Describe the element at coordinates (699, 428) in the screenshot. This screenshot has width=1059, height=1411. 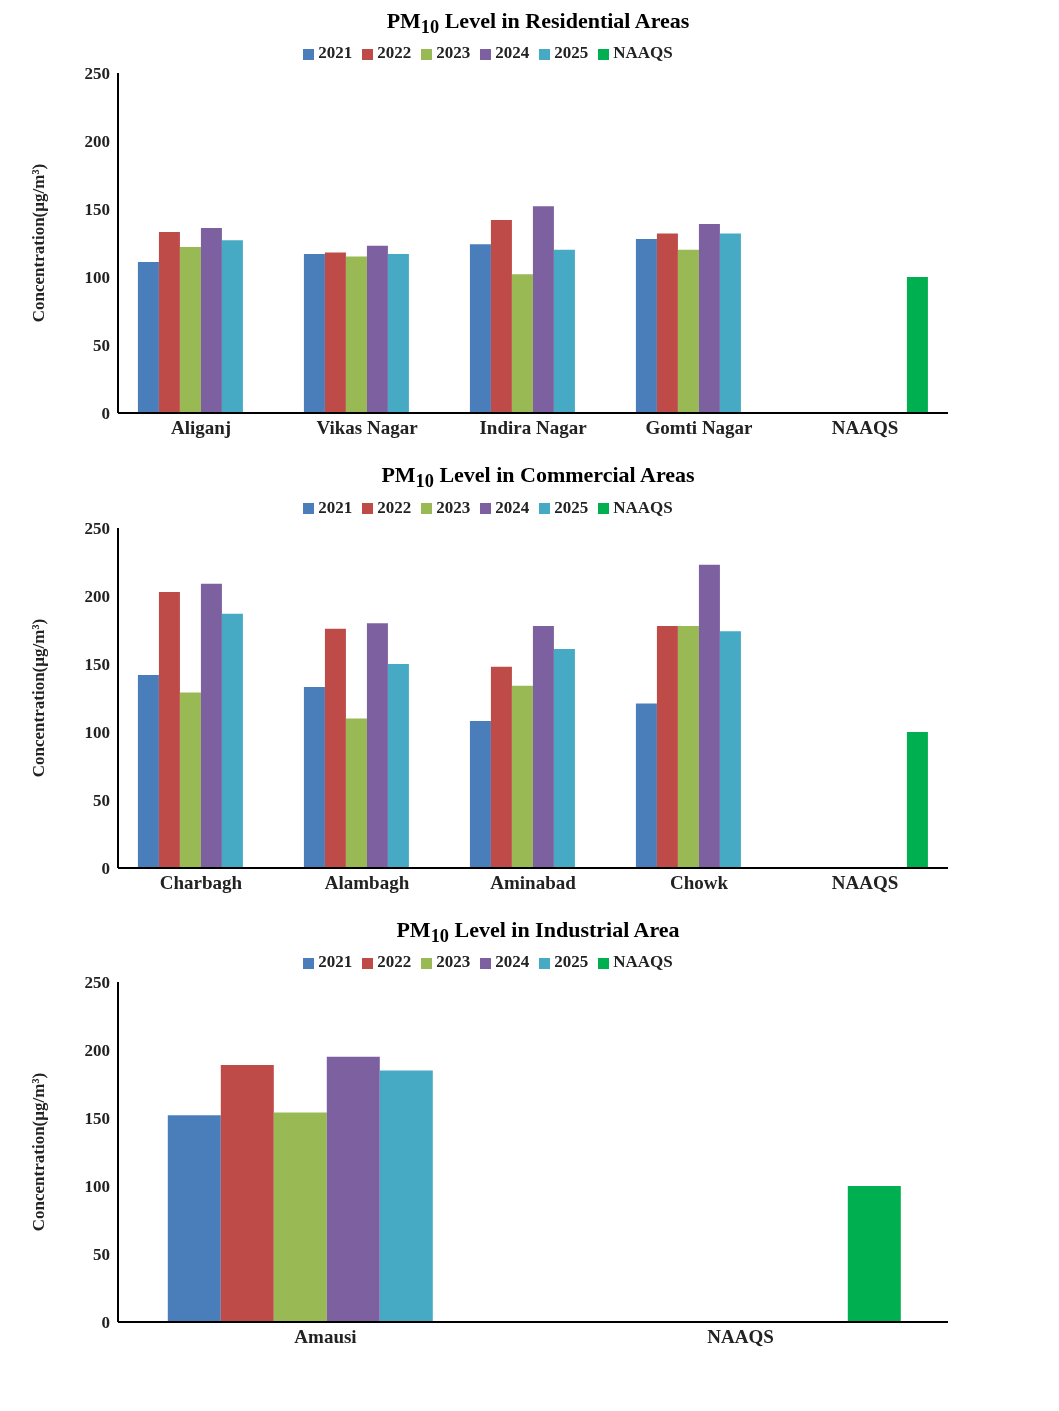
I see `x-tick-label: Gomti Nagar` at that location.